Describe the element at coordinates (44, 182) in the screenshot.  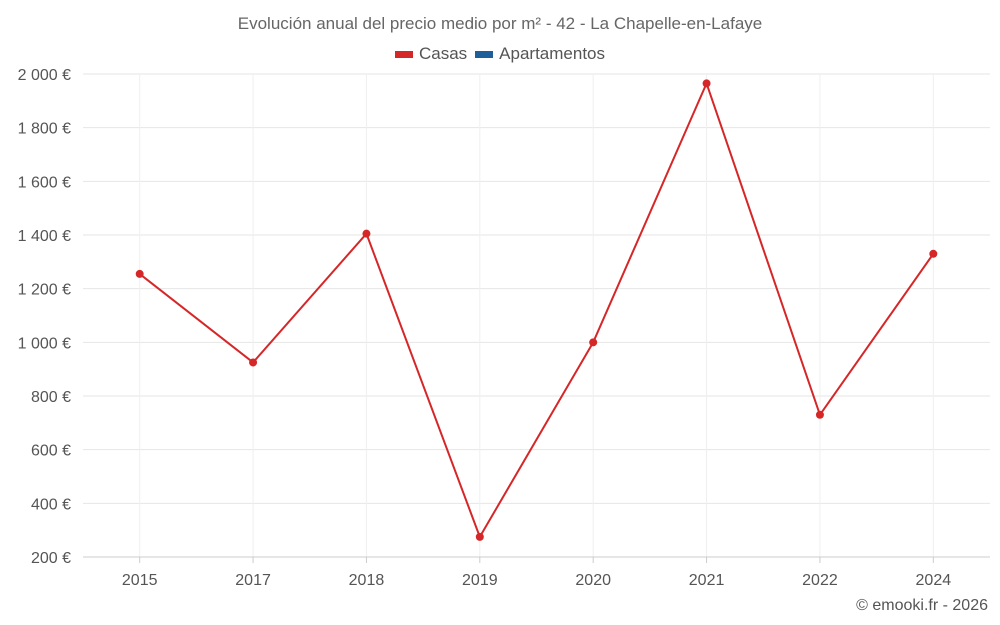
I see `y-tick-label: 1 600 €` at that location.